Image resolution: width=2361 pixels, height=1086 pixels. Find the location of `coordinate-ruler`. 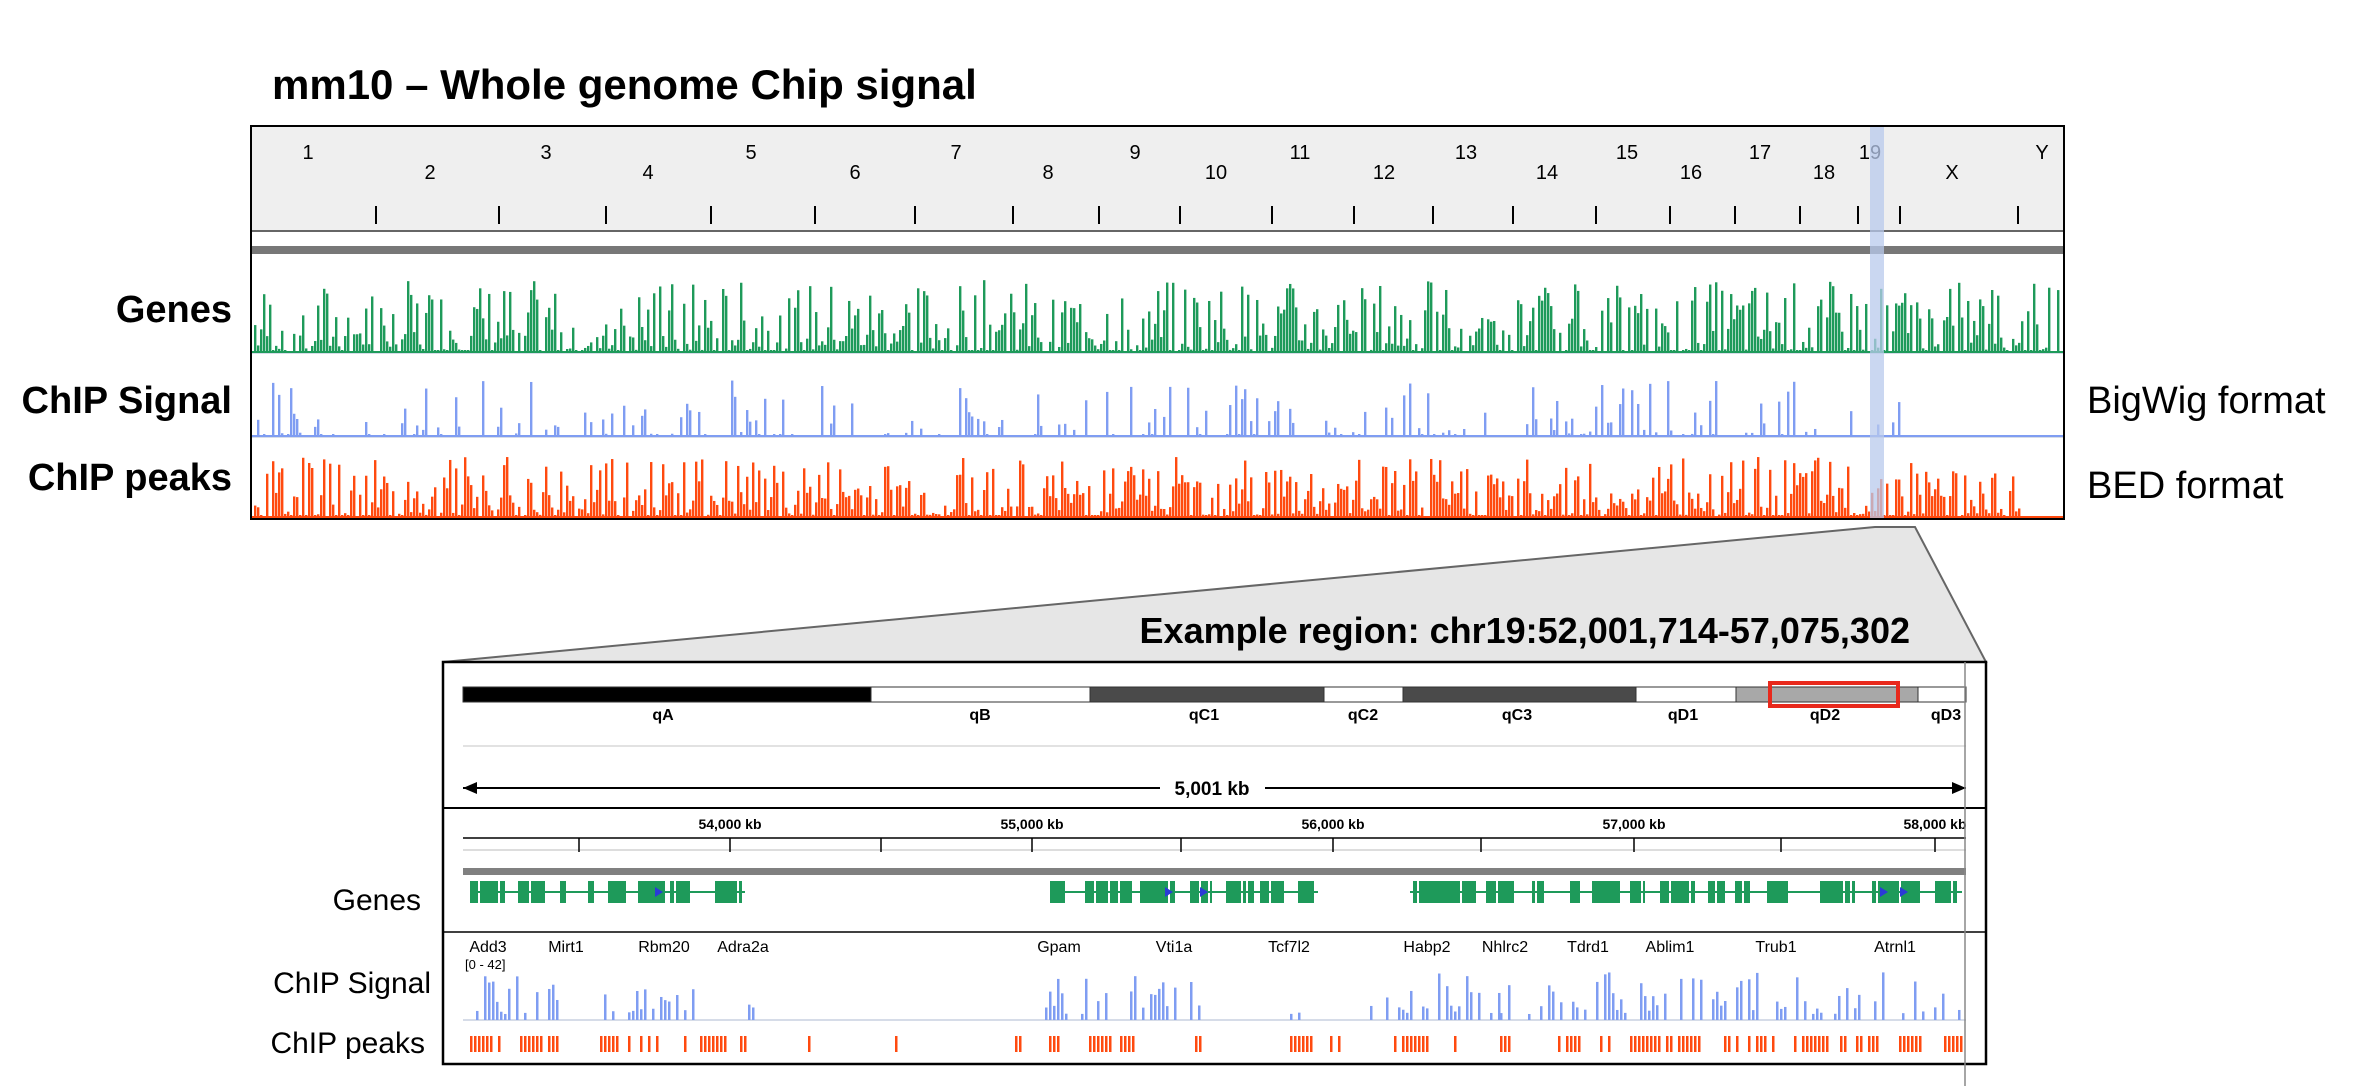

coordinate-ruler is located at coordinates (1214, 856).